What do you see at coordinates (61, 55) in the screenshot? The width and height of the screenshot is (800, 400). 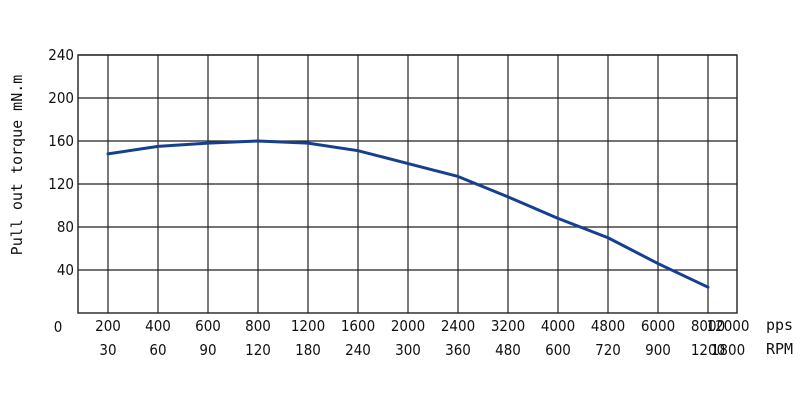 I see `y-tick-label: 240` at bounding box center [61, 55].